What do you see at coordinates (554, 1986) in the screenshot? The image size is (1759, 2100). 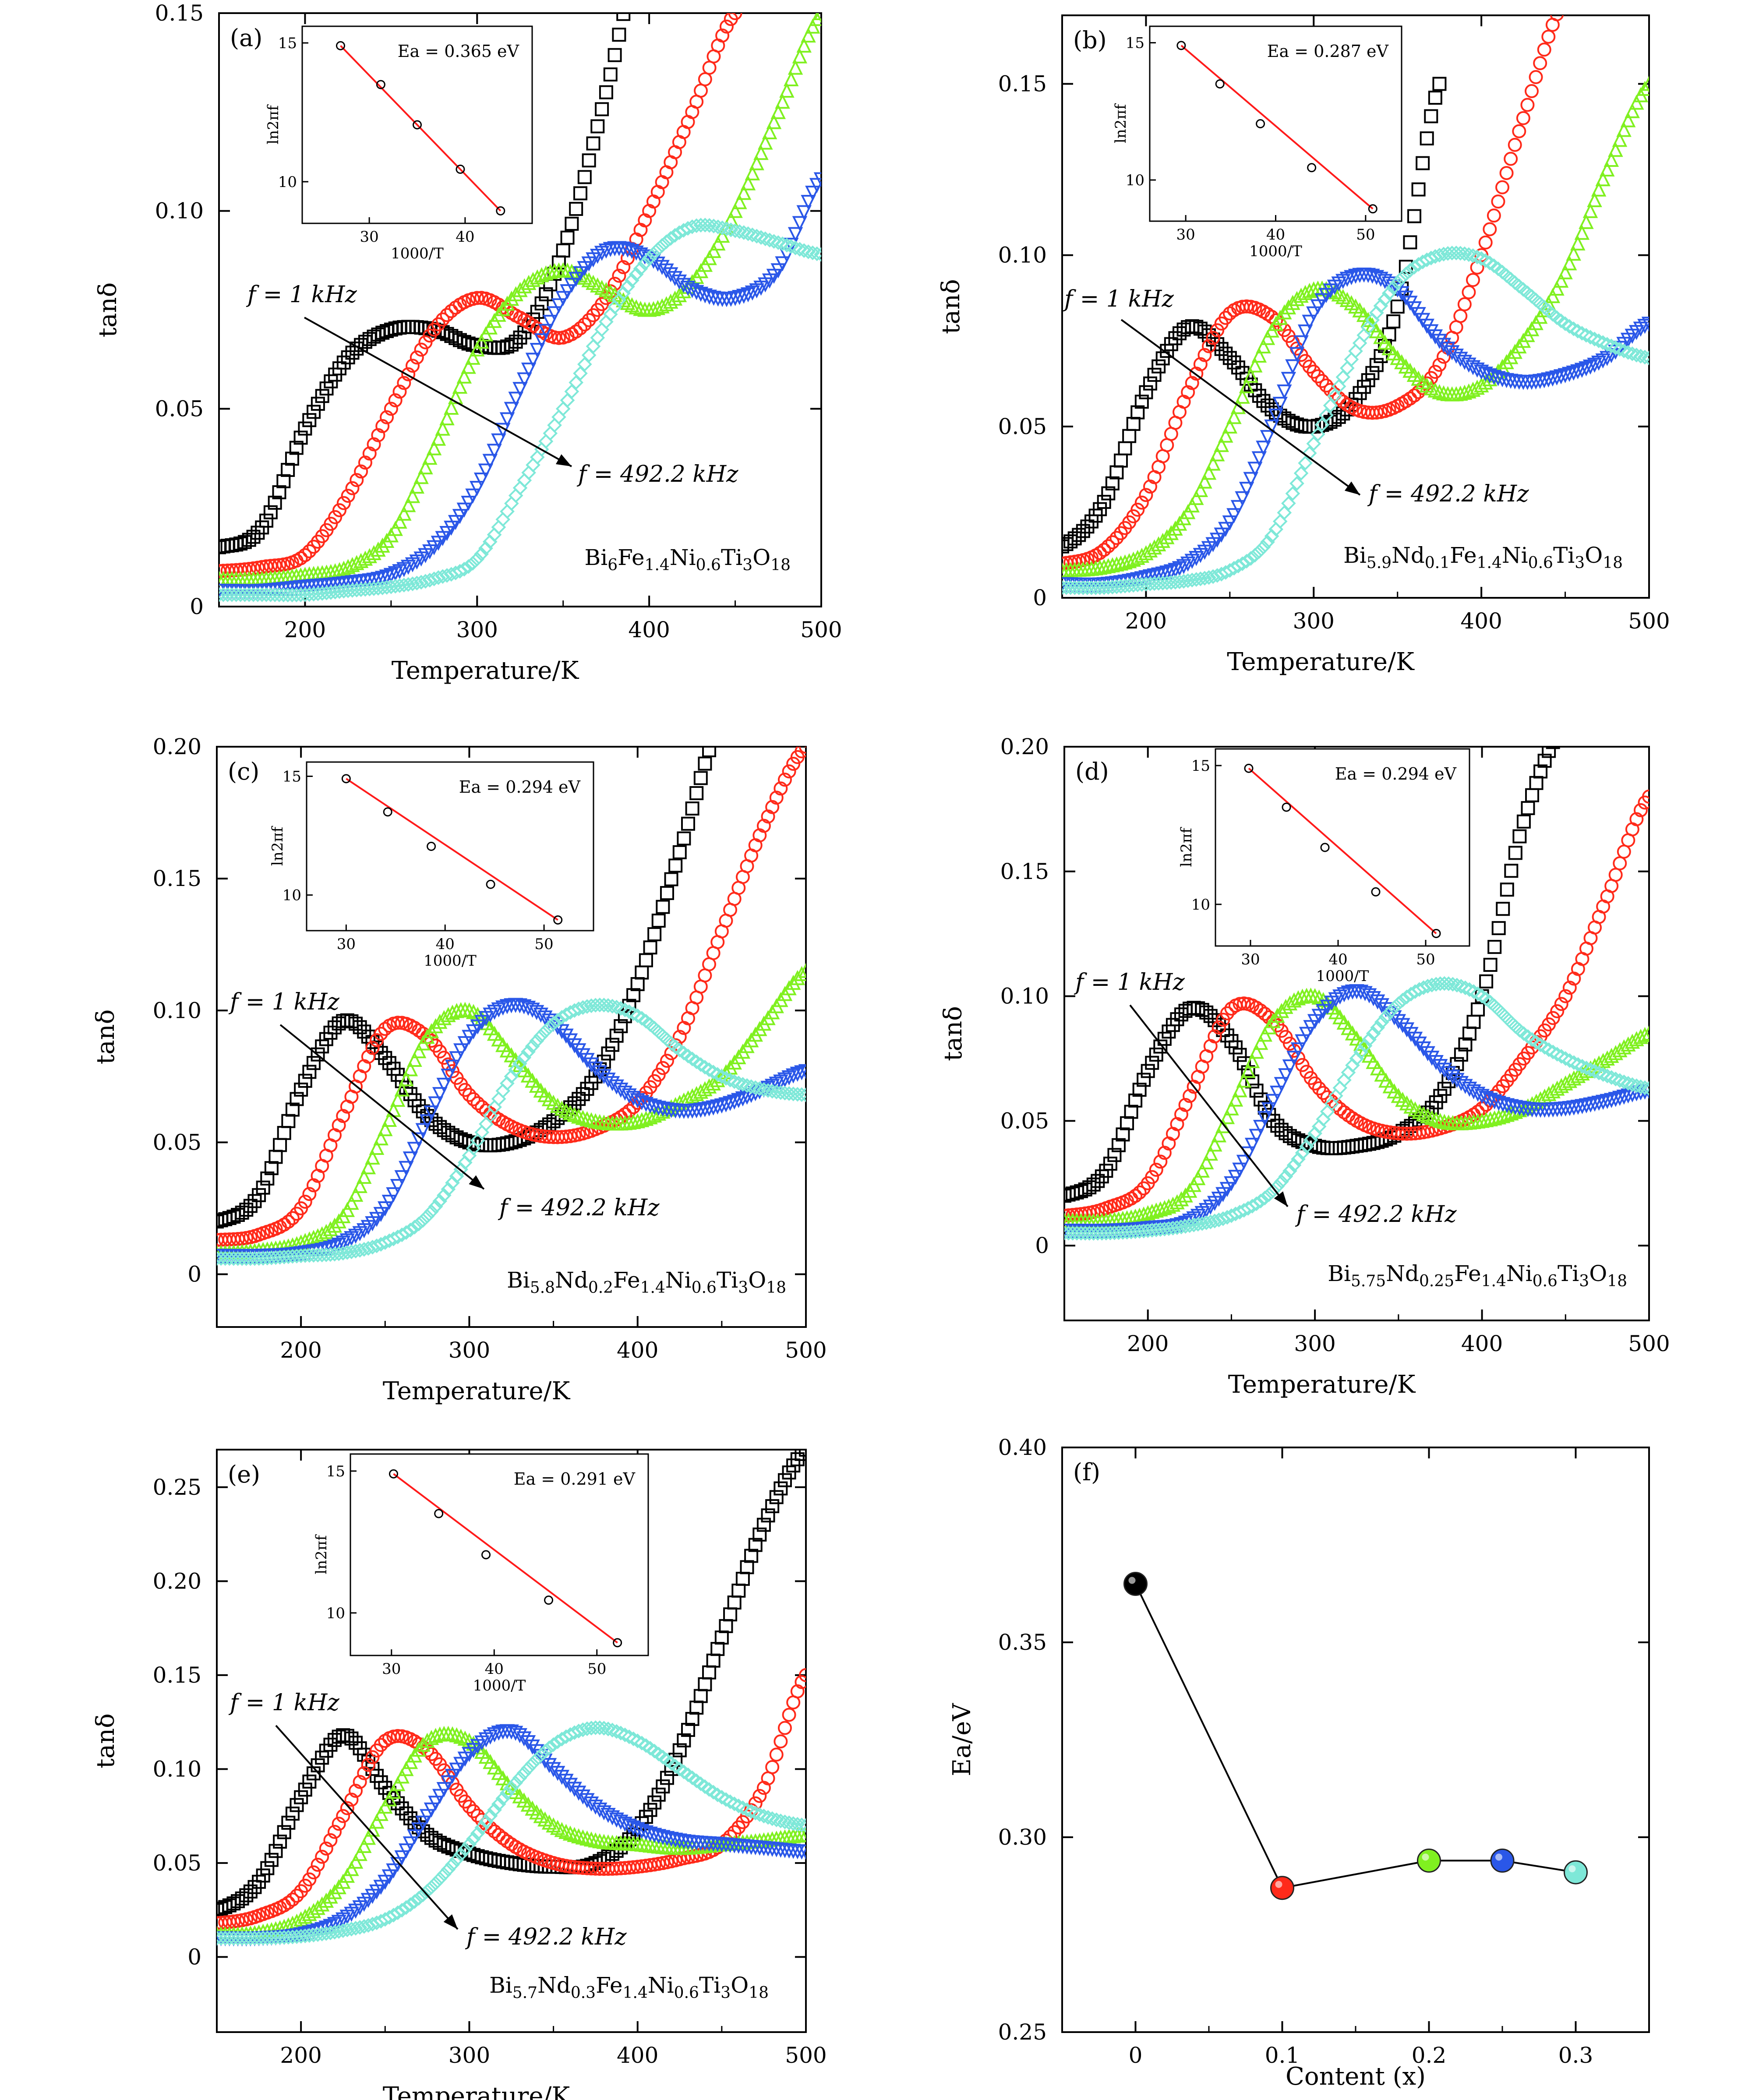 I see `formula-part: Nd` at bounding box center [554, 1986].